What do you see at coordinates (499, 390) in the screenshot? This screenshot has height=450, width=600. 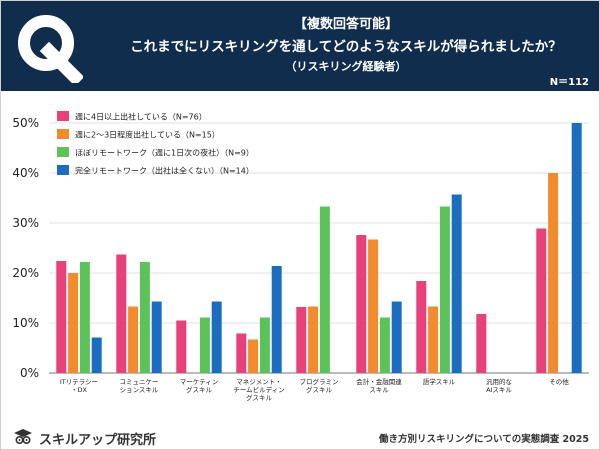 I see `category-label: AIスキル` at bounding box center [499, 390].